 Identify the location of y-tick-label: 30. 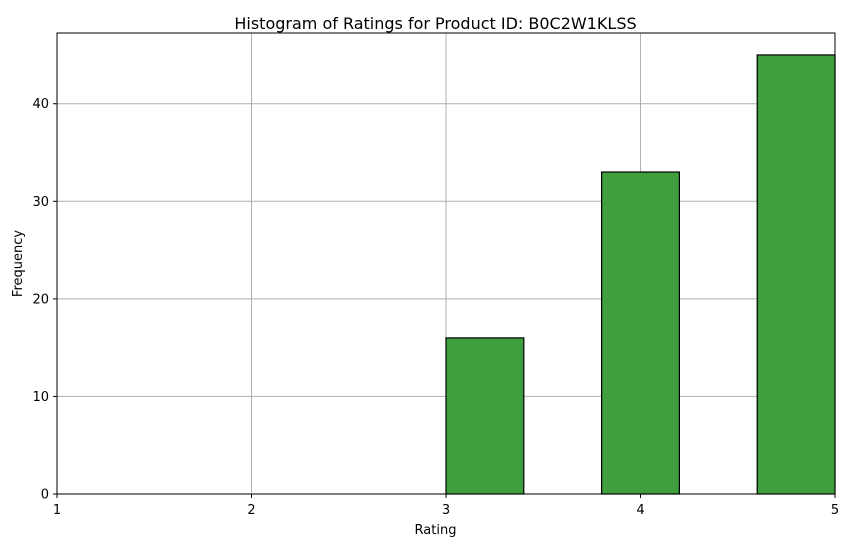
(40, 202).